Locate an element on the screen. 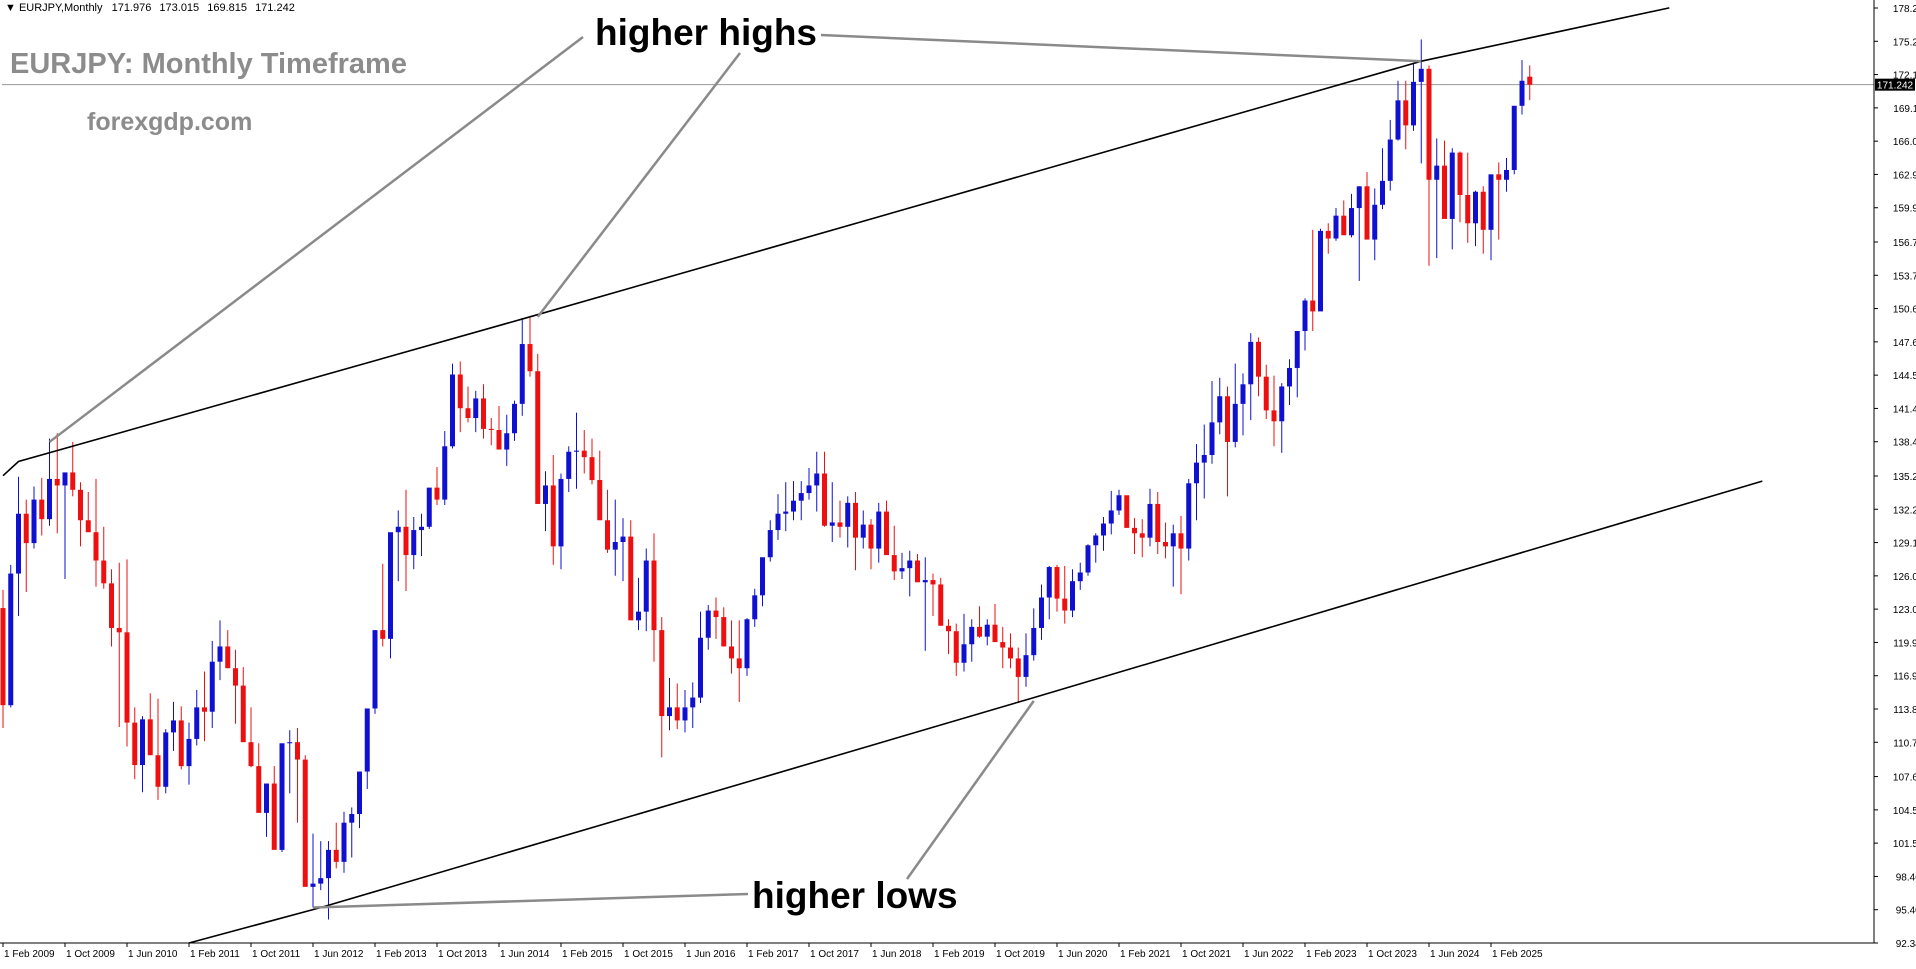  y-tick-label: 159.930 is located at coordinates (1904, 209).